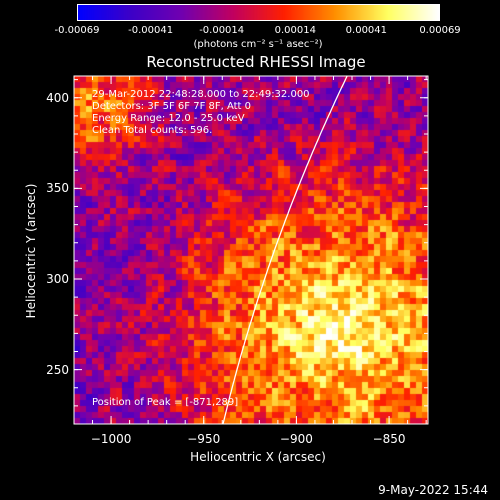  I want to click on x-tick-label: −900, so click(296, 439).